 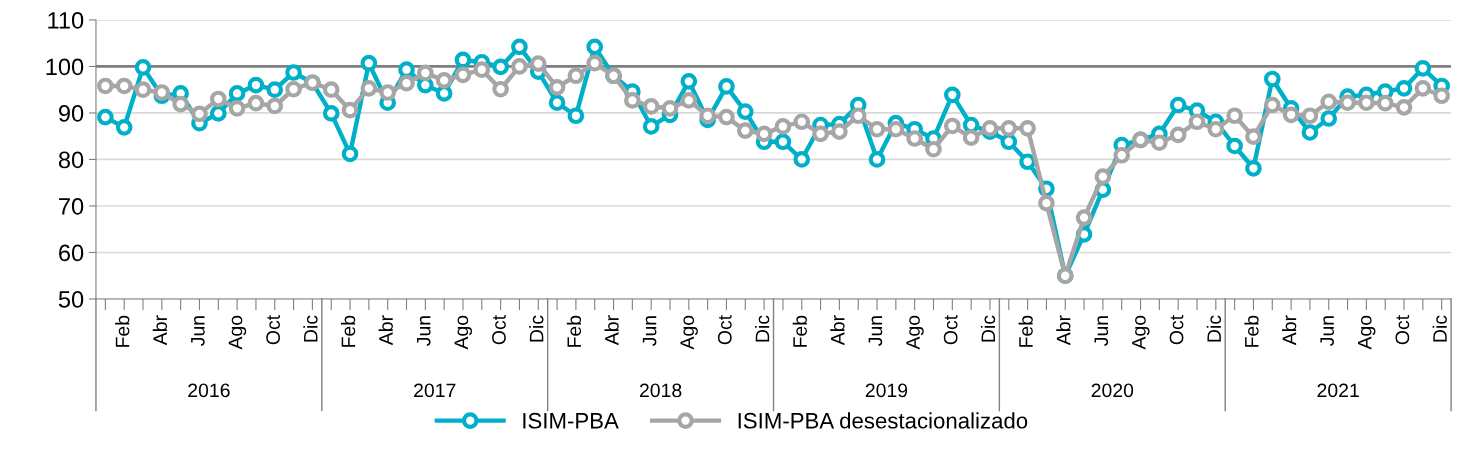 I want to click on legend-label: ISIM-PBA, so click(x=571, y=420).